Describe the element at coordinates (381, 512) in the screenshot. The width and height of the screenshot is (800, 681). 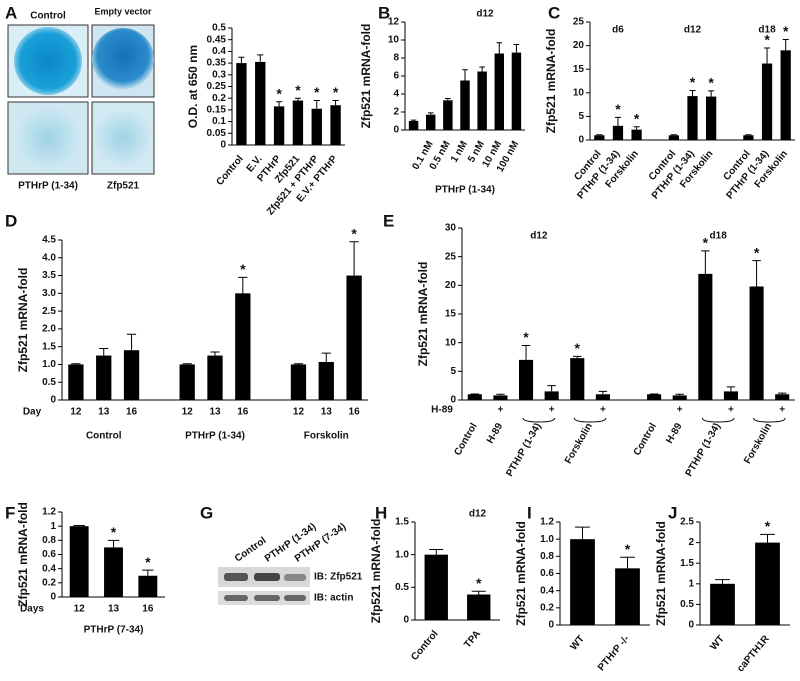
I see `panel-letter: H` at that location.